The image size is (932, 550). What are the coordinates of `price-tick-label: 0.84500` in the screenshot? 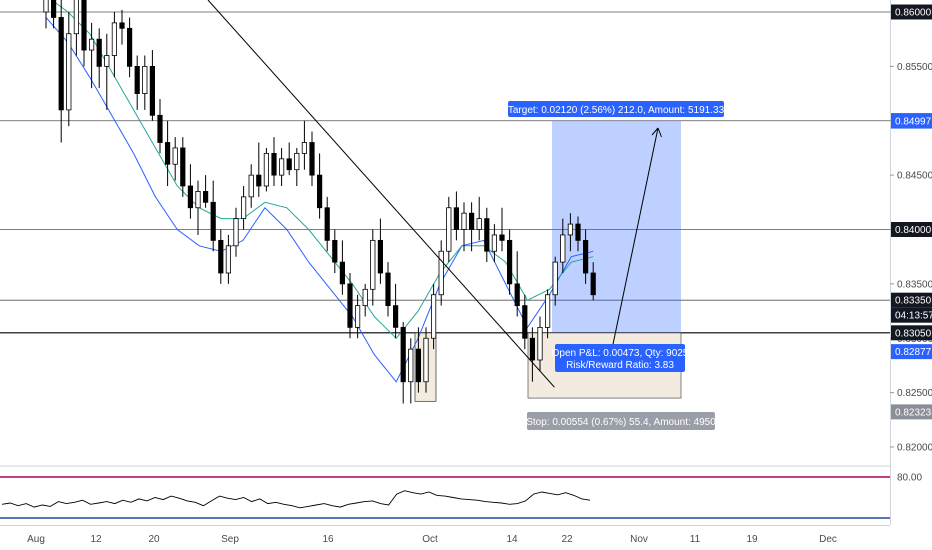 It's located at (914, 176).